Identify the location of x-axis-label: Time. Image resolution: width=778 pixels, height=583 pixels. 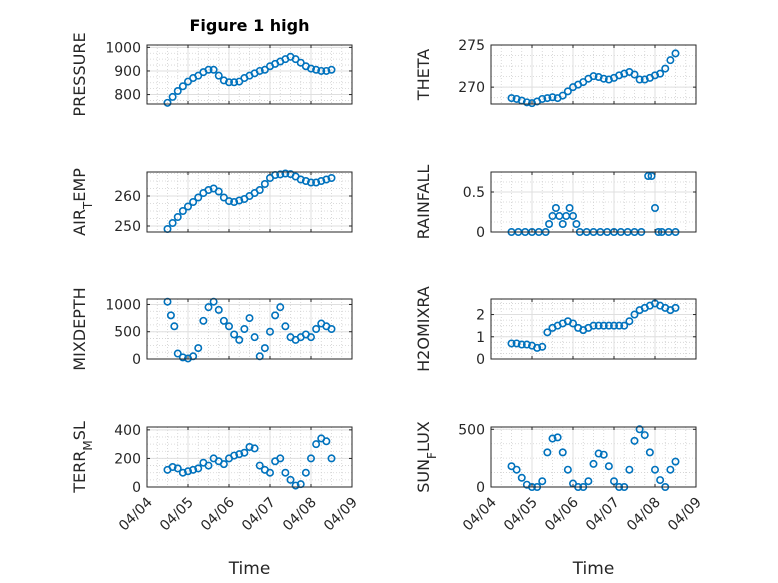
(249, 569).